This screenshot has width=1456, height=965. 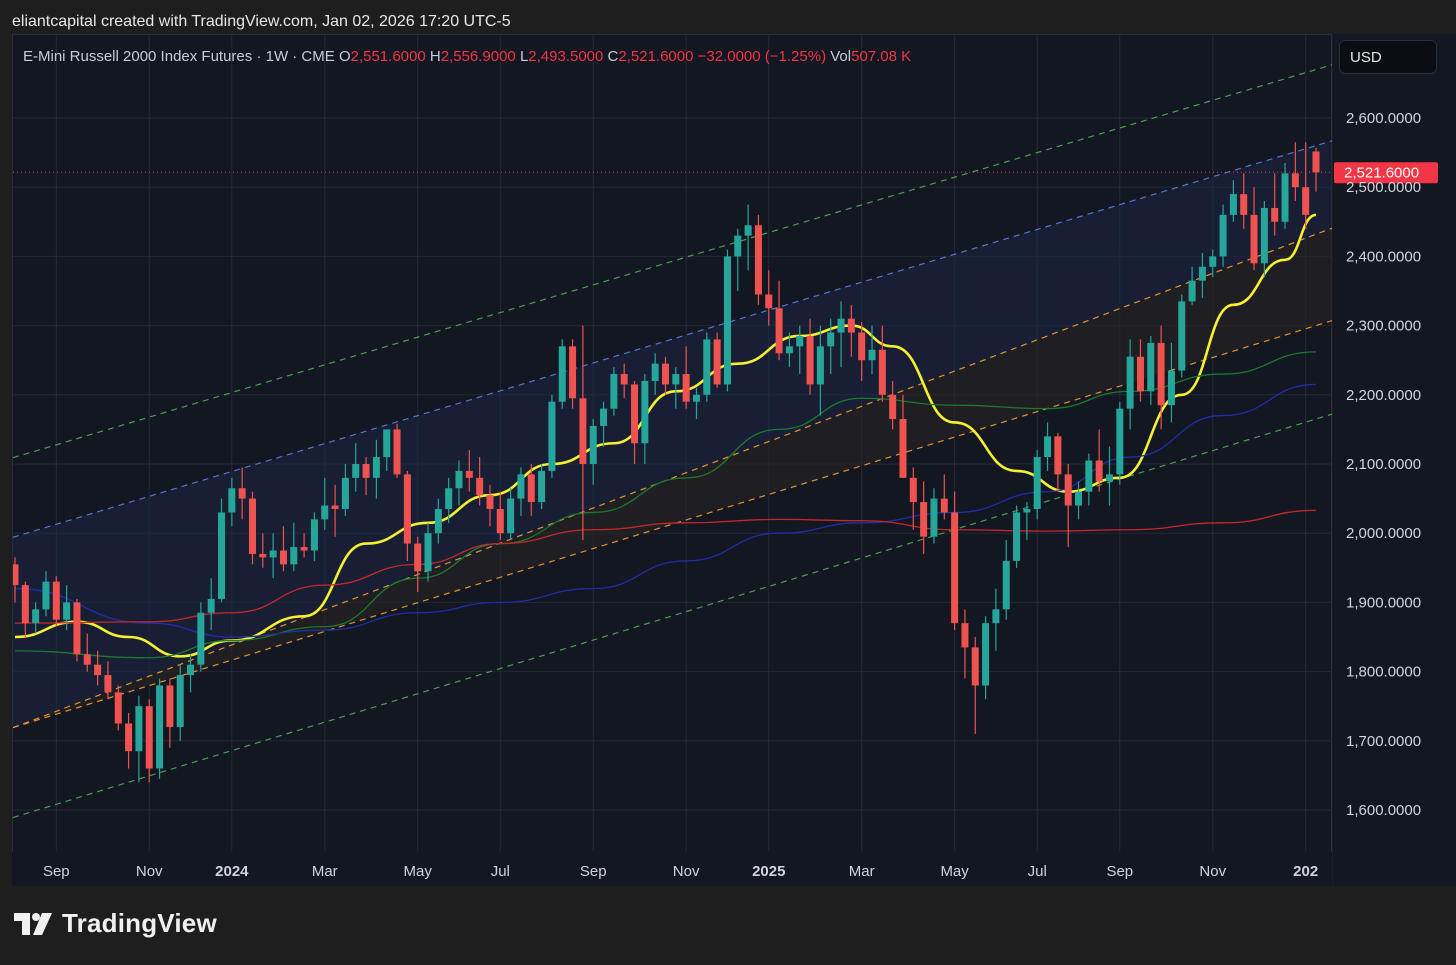 I want to click on time-axis, so click(x=672, y=869).